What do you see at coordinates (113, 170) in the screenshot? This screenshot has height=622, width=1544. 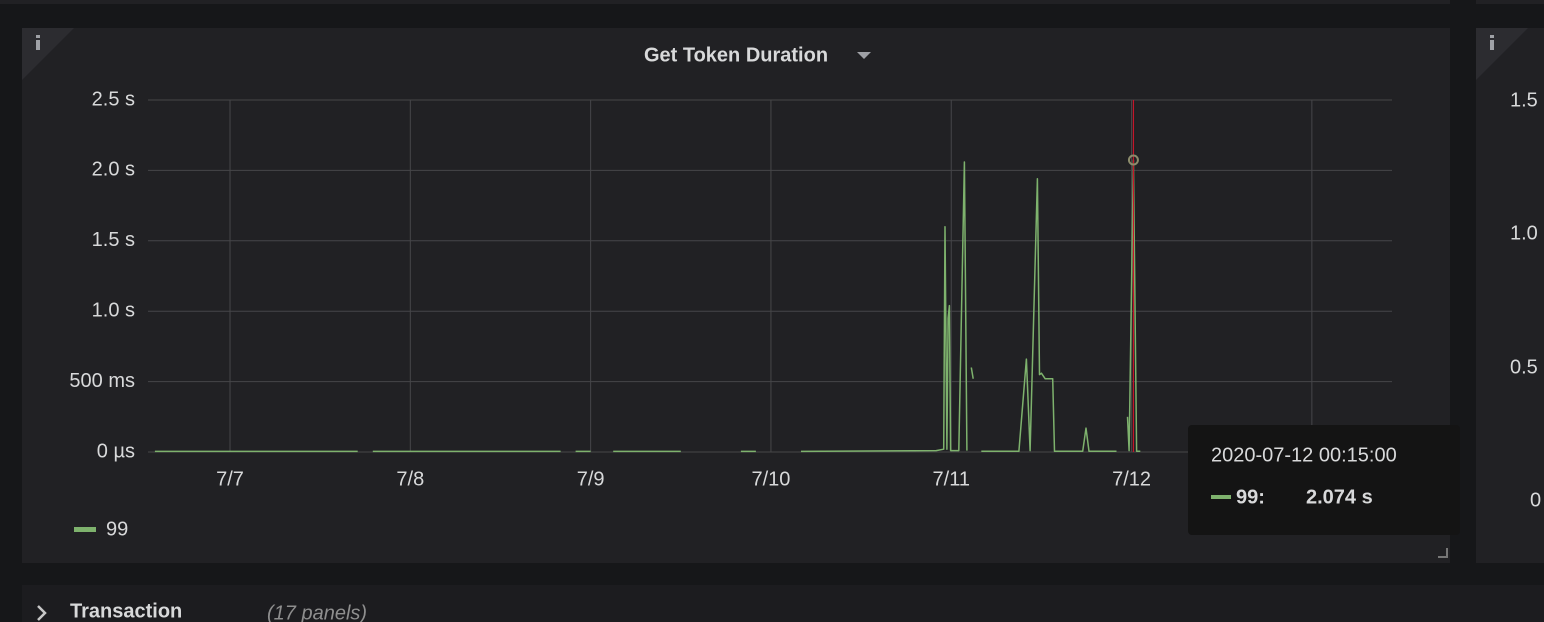 I see `y-tick-label: 2.0 s` at bounding box center [113, 170].